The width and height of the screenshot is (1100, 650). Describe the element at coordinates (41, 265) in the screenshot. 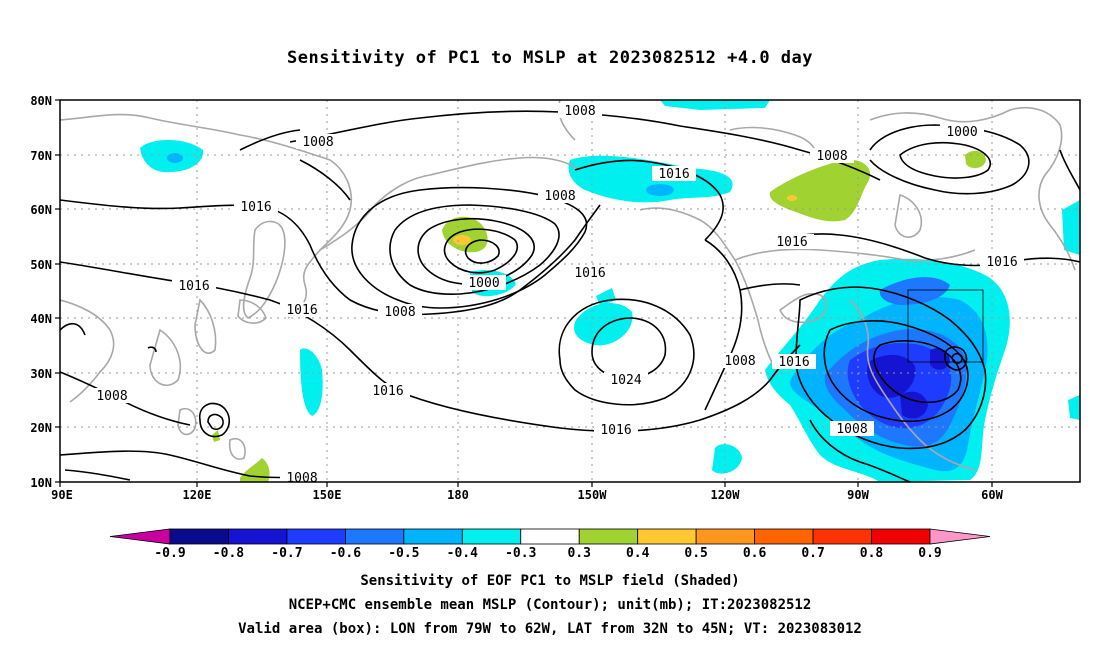

I see `lat-label: 50N` at that location.